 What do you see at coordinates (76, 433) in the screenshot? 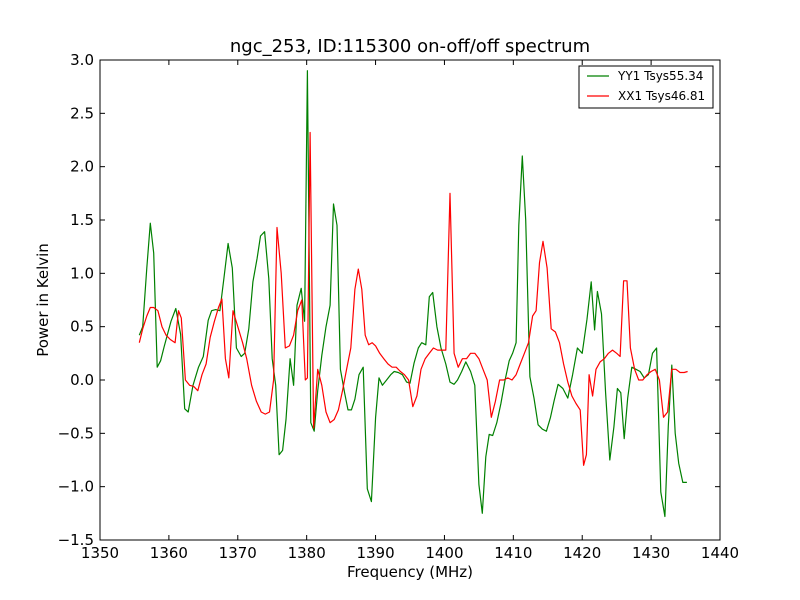
I see `y-tick-label: −0.5` at bounding box center [76, 433].